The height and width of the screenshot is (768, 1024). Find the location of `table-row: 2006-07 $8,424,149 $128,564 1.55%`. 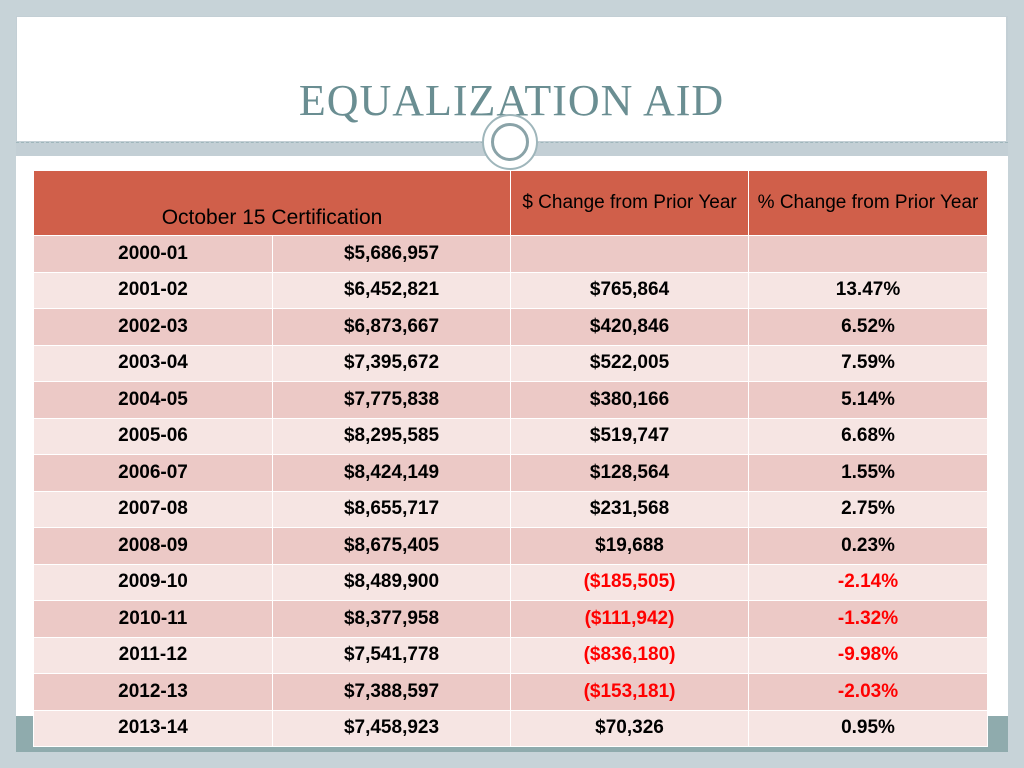

table-row: 2006-07 $8,424,149 $128,564 1.55% is located at coordinates (511, 473).